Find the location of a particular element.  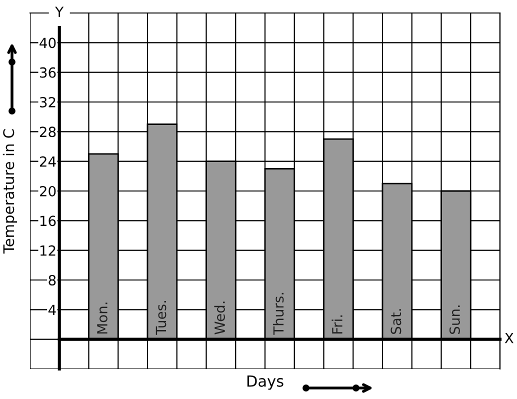

x-axis-title: Days is located at coordinates (265, 382).